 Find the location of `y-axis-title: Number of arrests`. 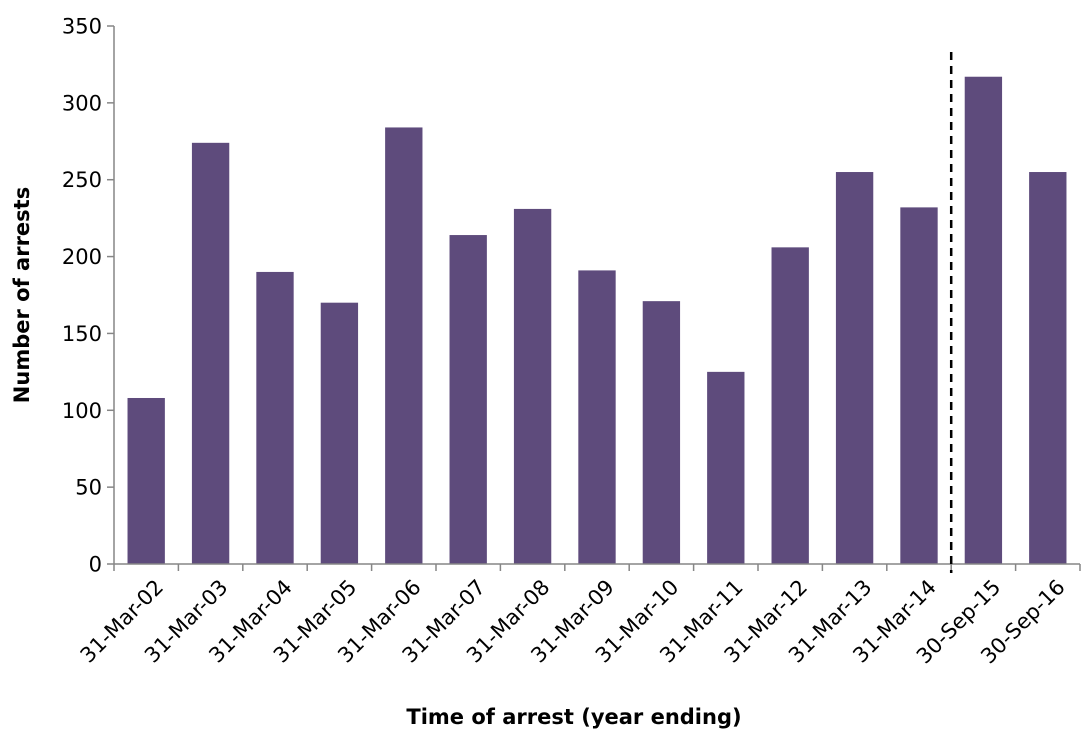

y-axis-title: Number of arrests is located at coordinates (22, 295).